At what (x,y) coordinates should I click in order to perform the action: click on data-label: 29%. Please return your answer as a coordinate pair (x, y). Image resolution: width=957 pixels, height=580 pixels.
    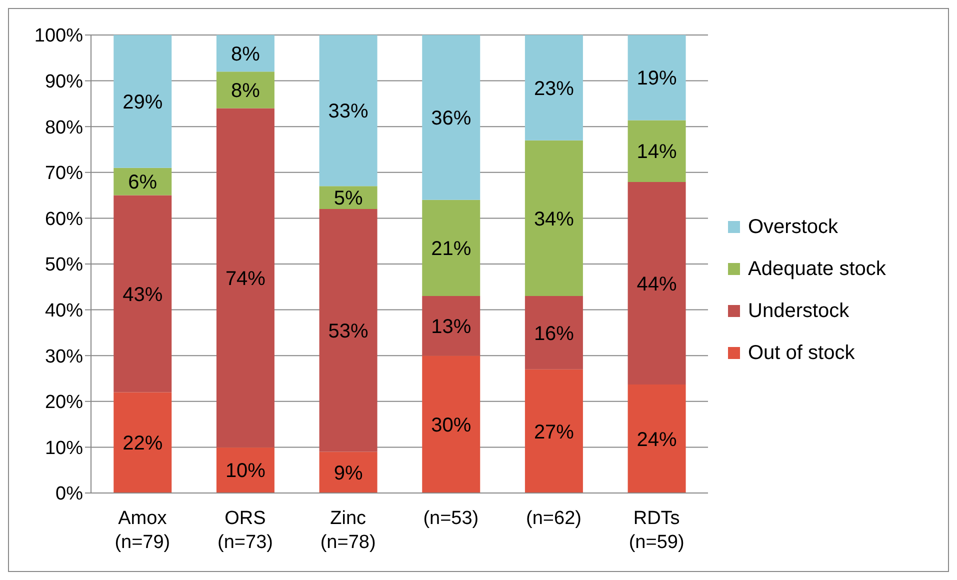
    Looking at the image, I should click on (142, 103).